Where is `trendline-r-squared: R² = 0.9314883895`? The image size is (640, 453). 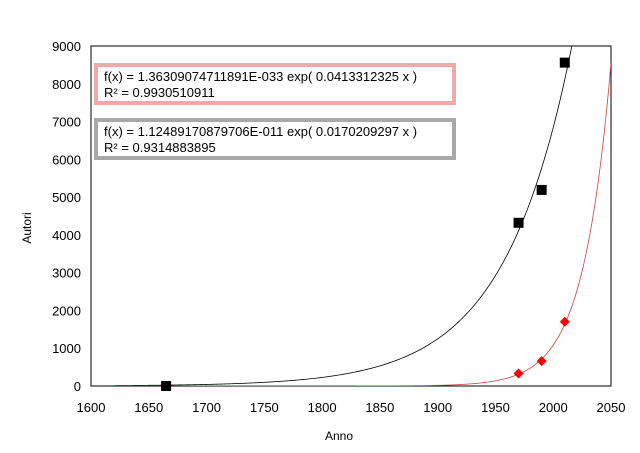
trendline-r-squared: R² = 0.9314883895 is located at coordinates (160, 147).